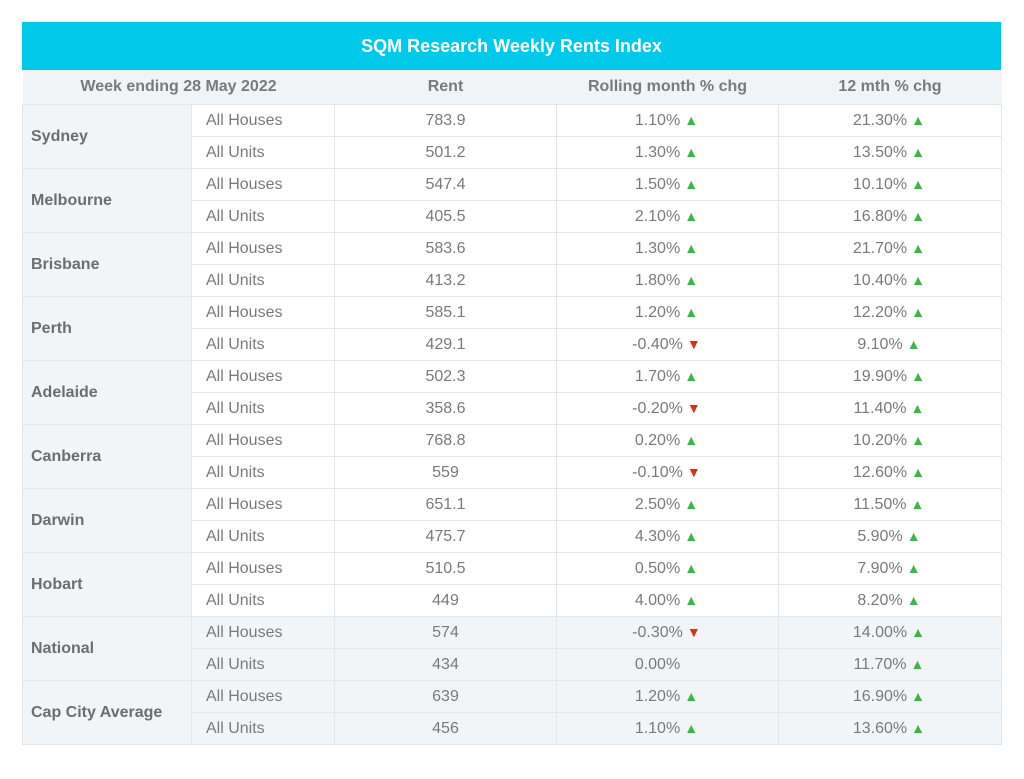 Image resolution: width=1024 pixels, height=779 pixels. Describe the element at coordinates (657, 504) in the screenshot. I see `rolling-month-value: 2.50%` at that location.